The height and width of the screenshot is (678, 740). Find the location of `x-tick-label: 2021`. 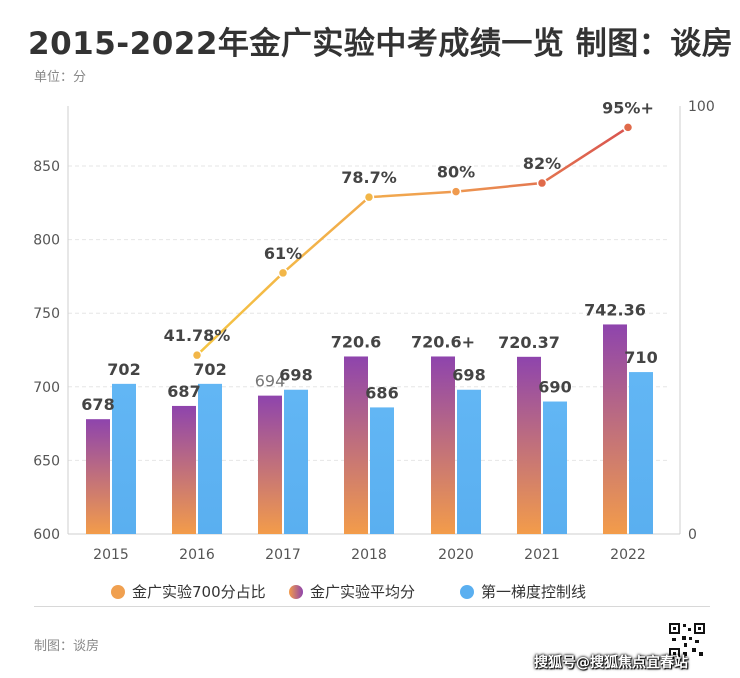

x-tick-label: 2021 is located at coordinates (542, 555).